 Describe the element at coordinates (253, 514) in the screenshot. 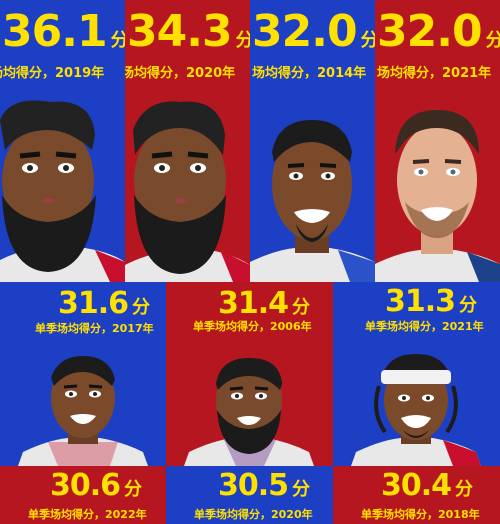

I see `bottom-caption-2: 单季场均得分，2020年` at that location.